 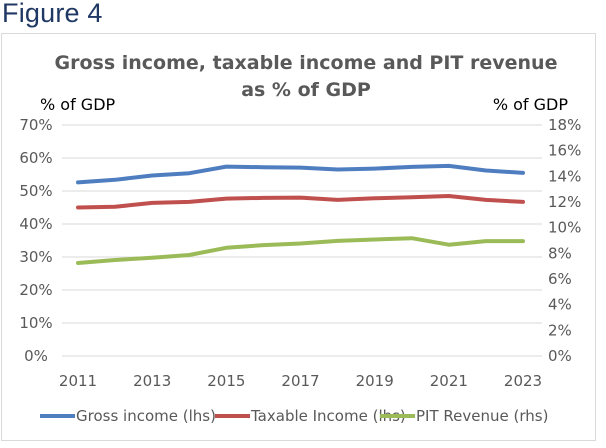 What do you see at coordinates (449, 381) in the screenshot?
I see `x-axis-tick-label: 2021` at bounding box center [449, 381].